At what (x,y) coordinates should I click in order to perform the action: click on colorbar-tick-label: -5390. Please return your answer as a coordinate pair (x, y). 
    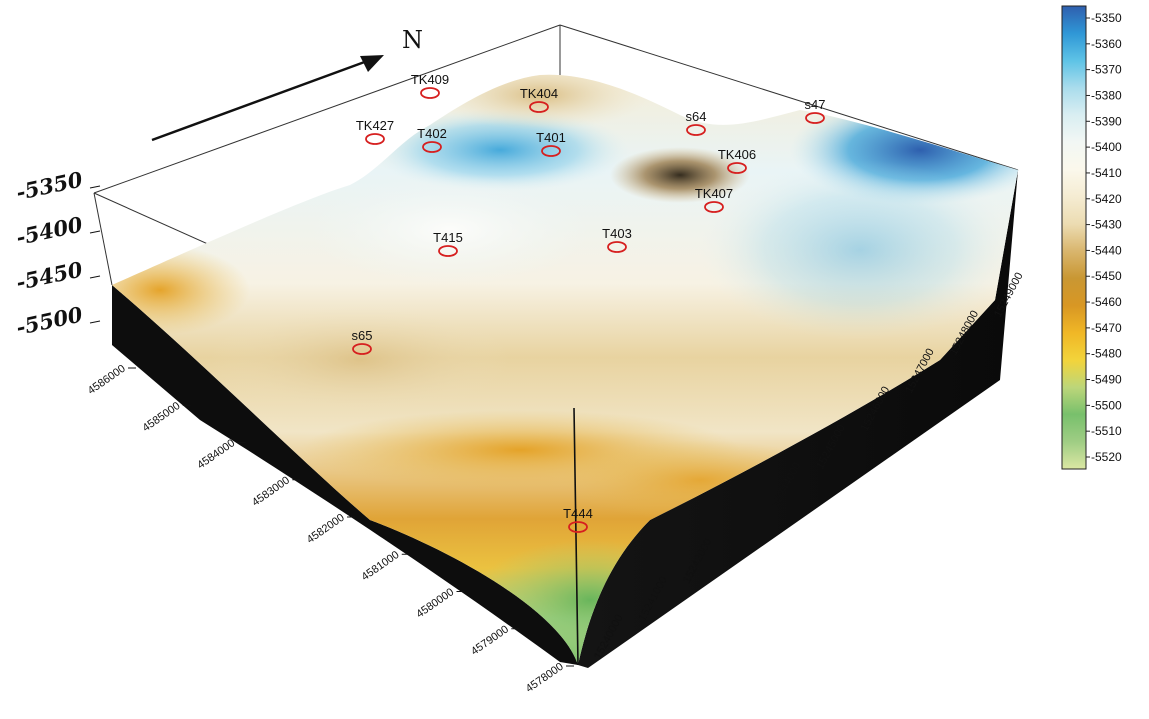
    Looking at the image, I should click on (1106, 121).